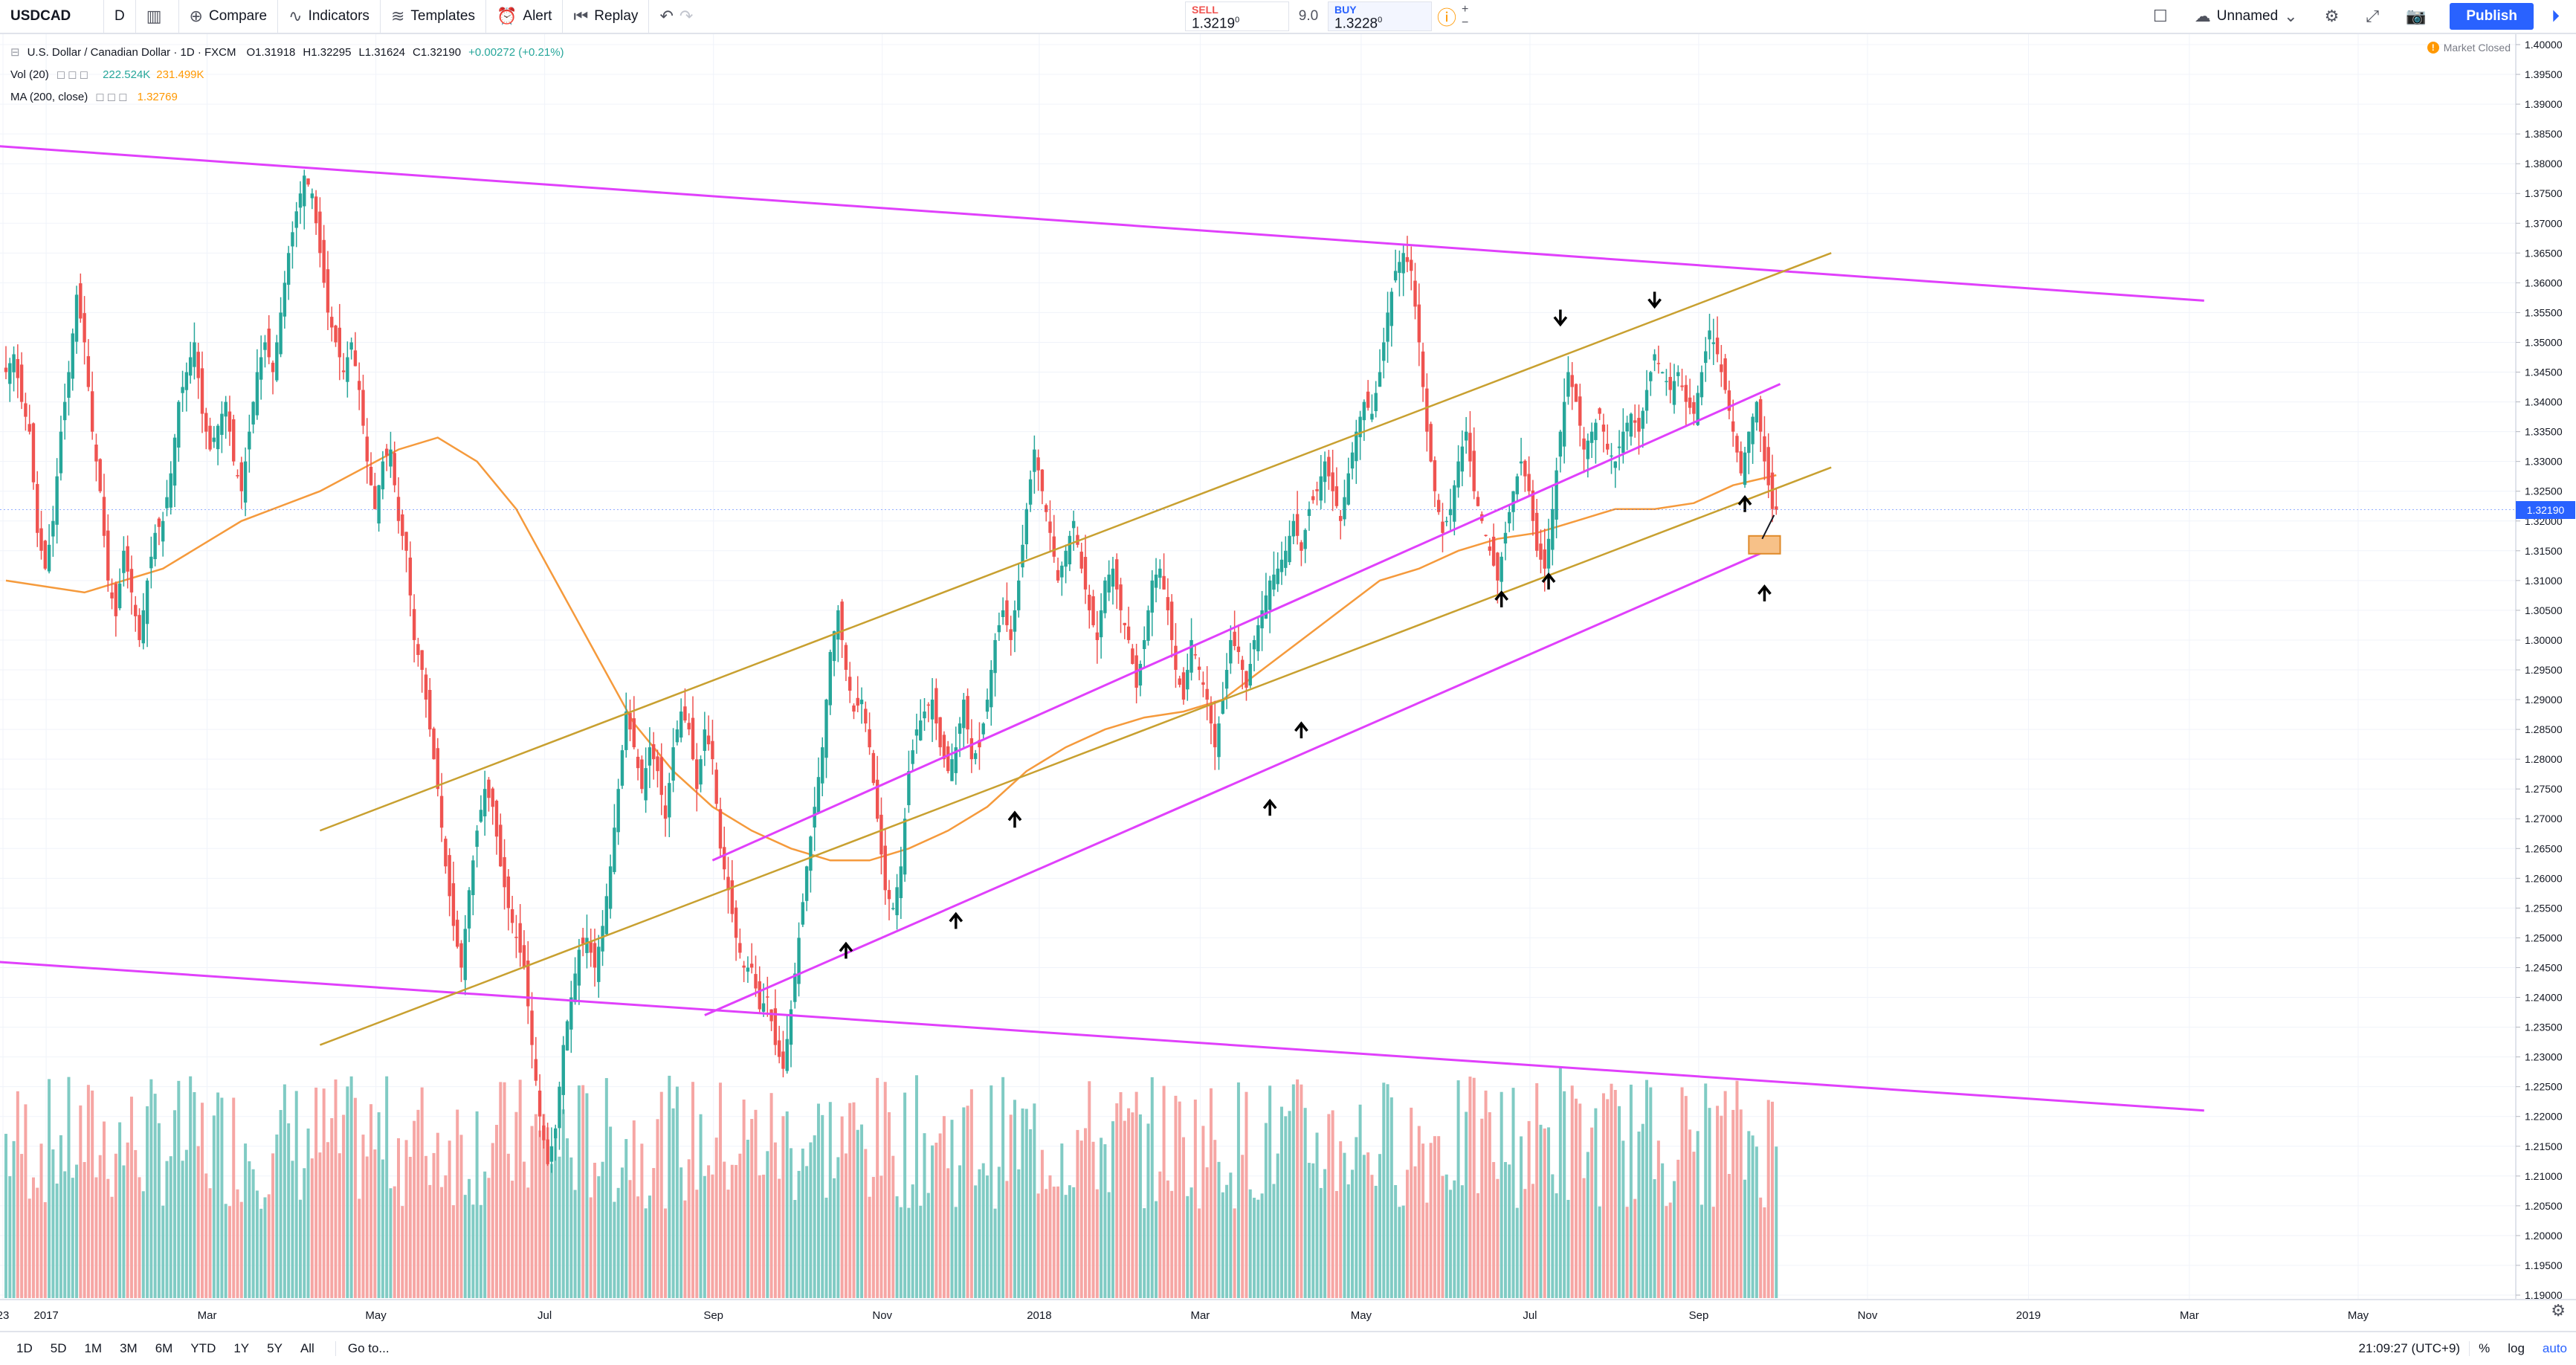 The height and width of the screenshot is (1365, 2576). Describe the element at coordinates (437, 53) in the screenshot. I see `legend-close: C1.32190` at that location.